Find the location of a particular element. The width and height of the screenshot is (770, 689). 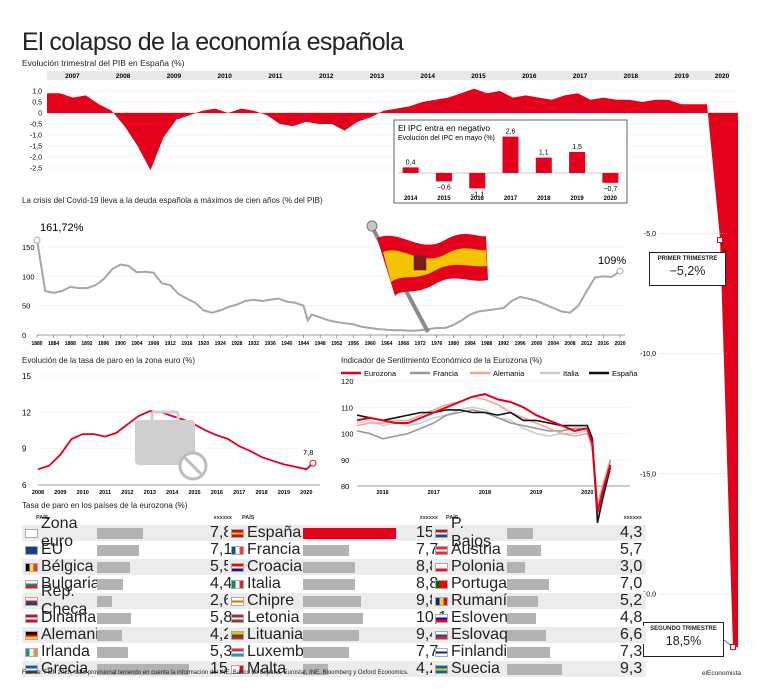

unemployment-value: 6,6 is located at coordinates (631, 634).